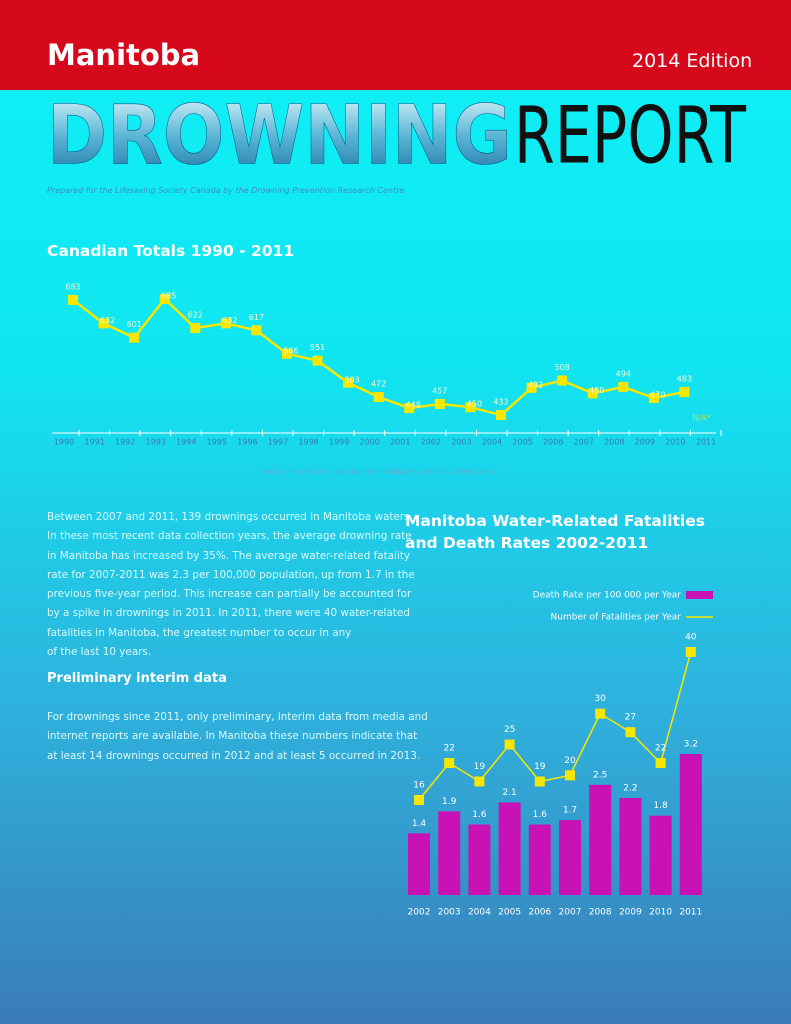  I want to click on value-label: 472, so click(378, 384).